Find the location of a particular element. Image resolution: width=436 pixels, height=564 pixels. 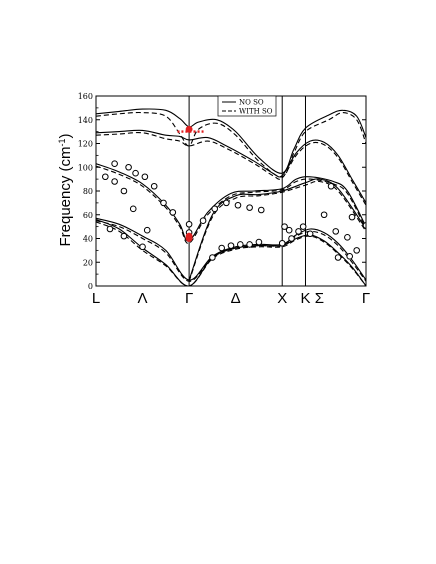

kpoint-label-1: Λ is located at coordinates (143, 298).